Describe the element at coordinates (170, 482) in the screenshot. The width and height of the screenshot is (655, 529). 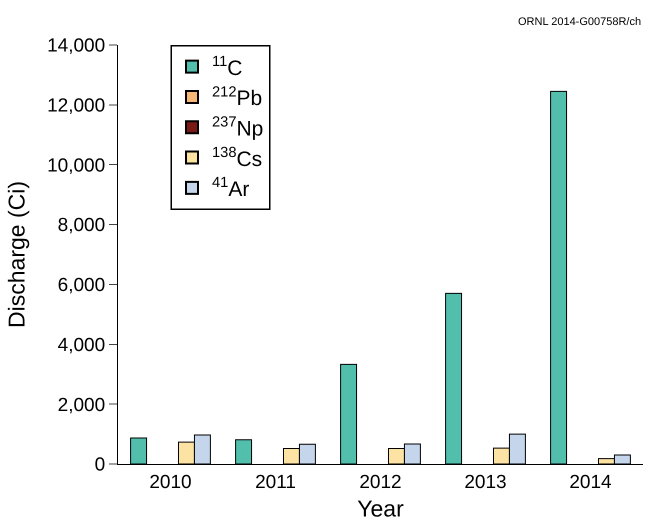
I see `x-tick-label: 2010` at that location.